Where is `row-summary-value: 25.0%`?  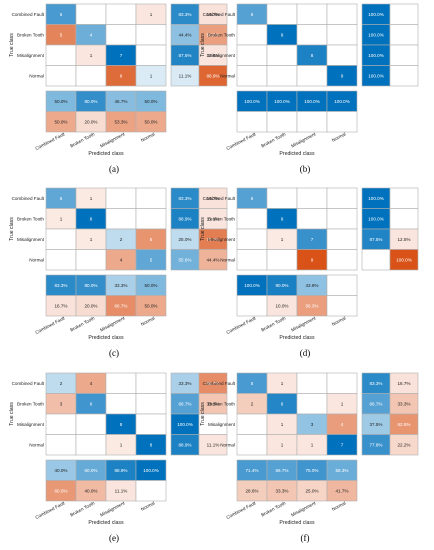 row-summary-value: 25.0% is located at coordinates (184, 239).